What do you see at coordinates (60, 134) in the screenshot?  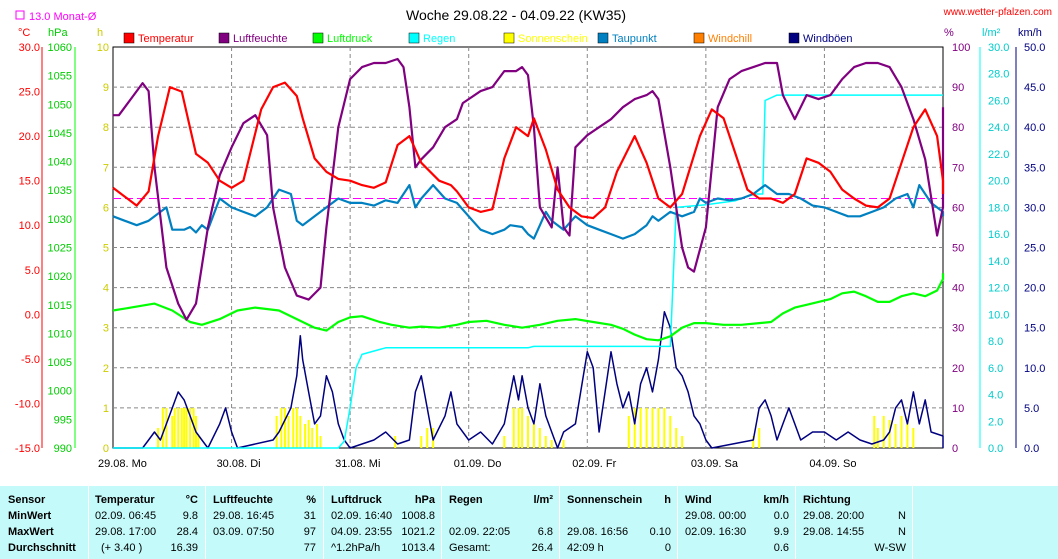 I see `pressure-tick-label: 1045` at bounding box center [60, 134].